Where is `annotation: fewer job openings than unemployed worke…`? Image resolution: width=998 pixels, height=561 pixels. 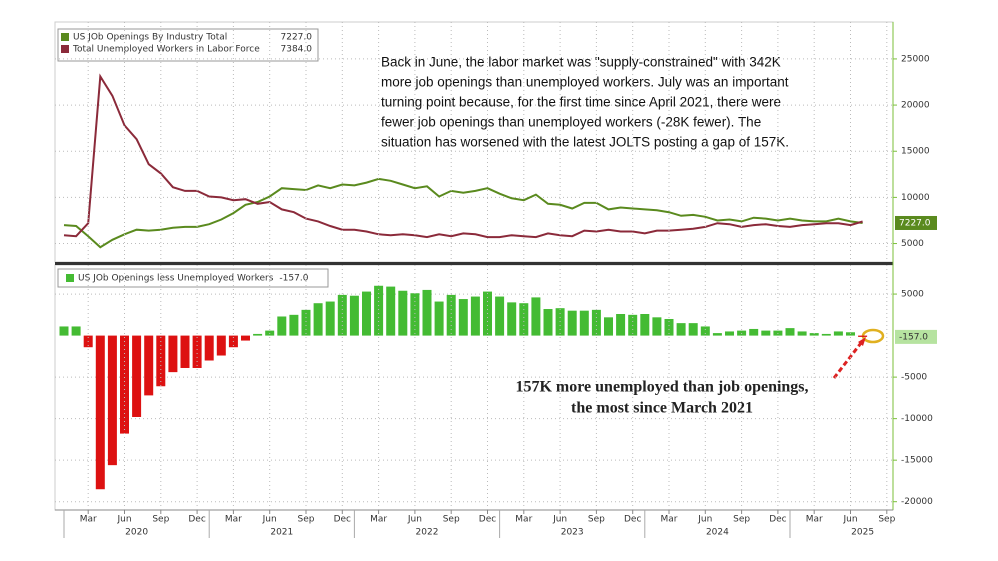
annotation: fewer job openings than unemployed worke… is located at coordinates (571, 122).